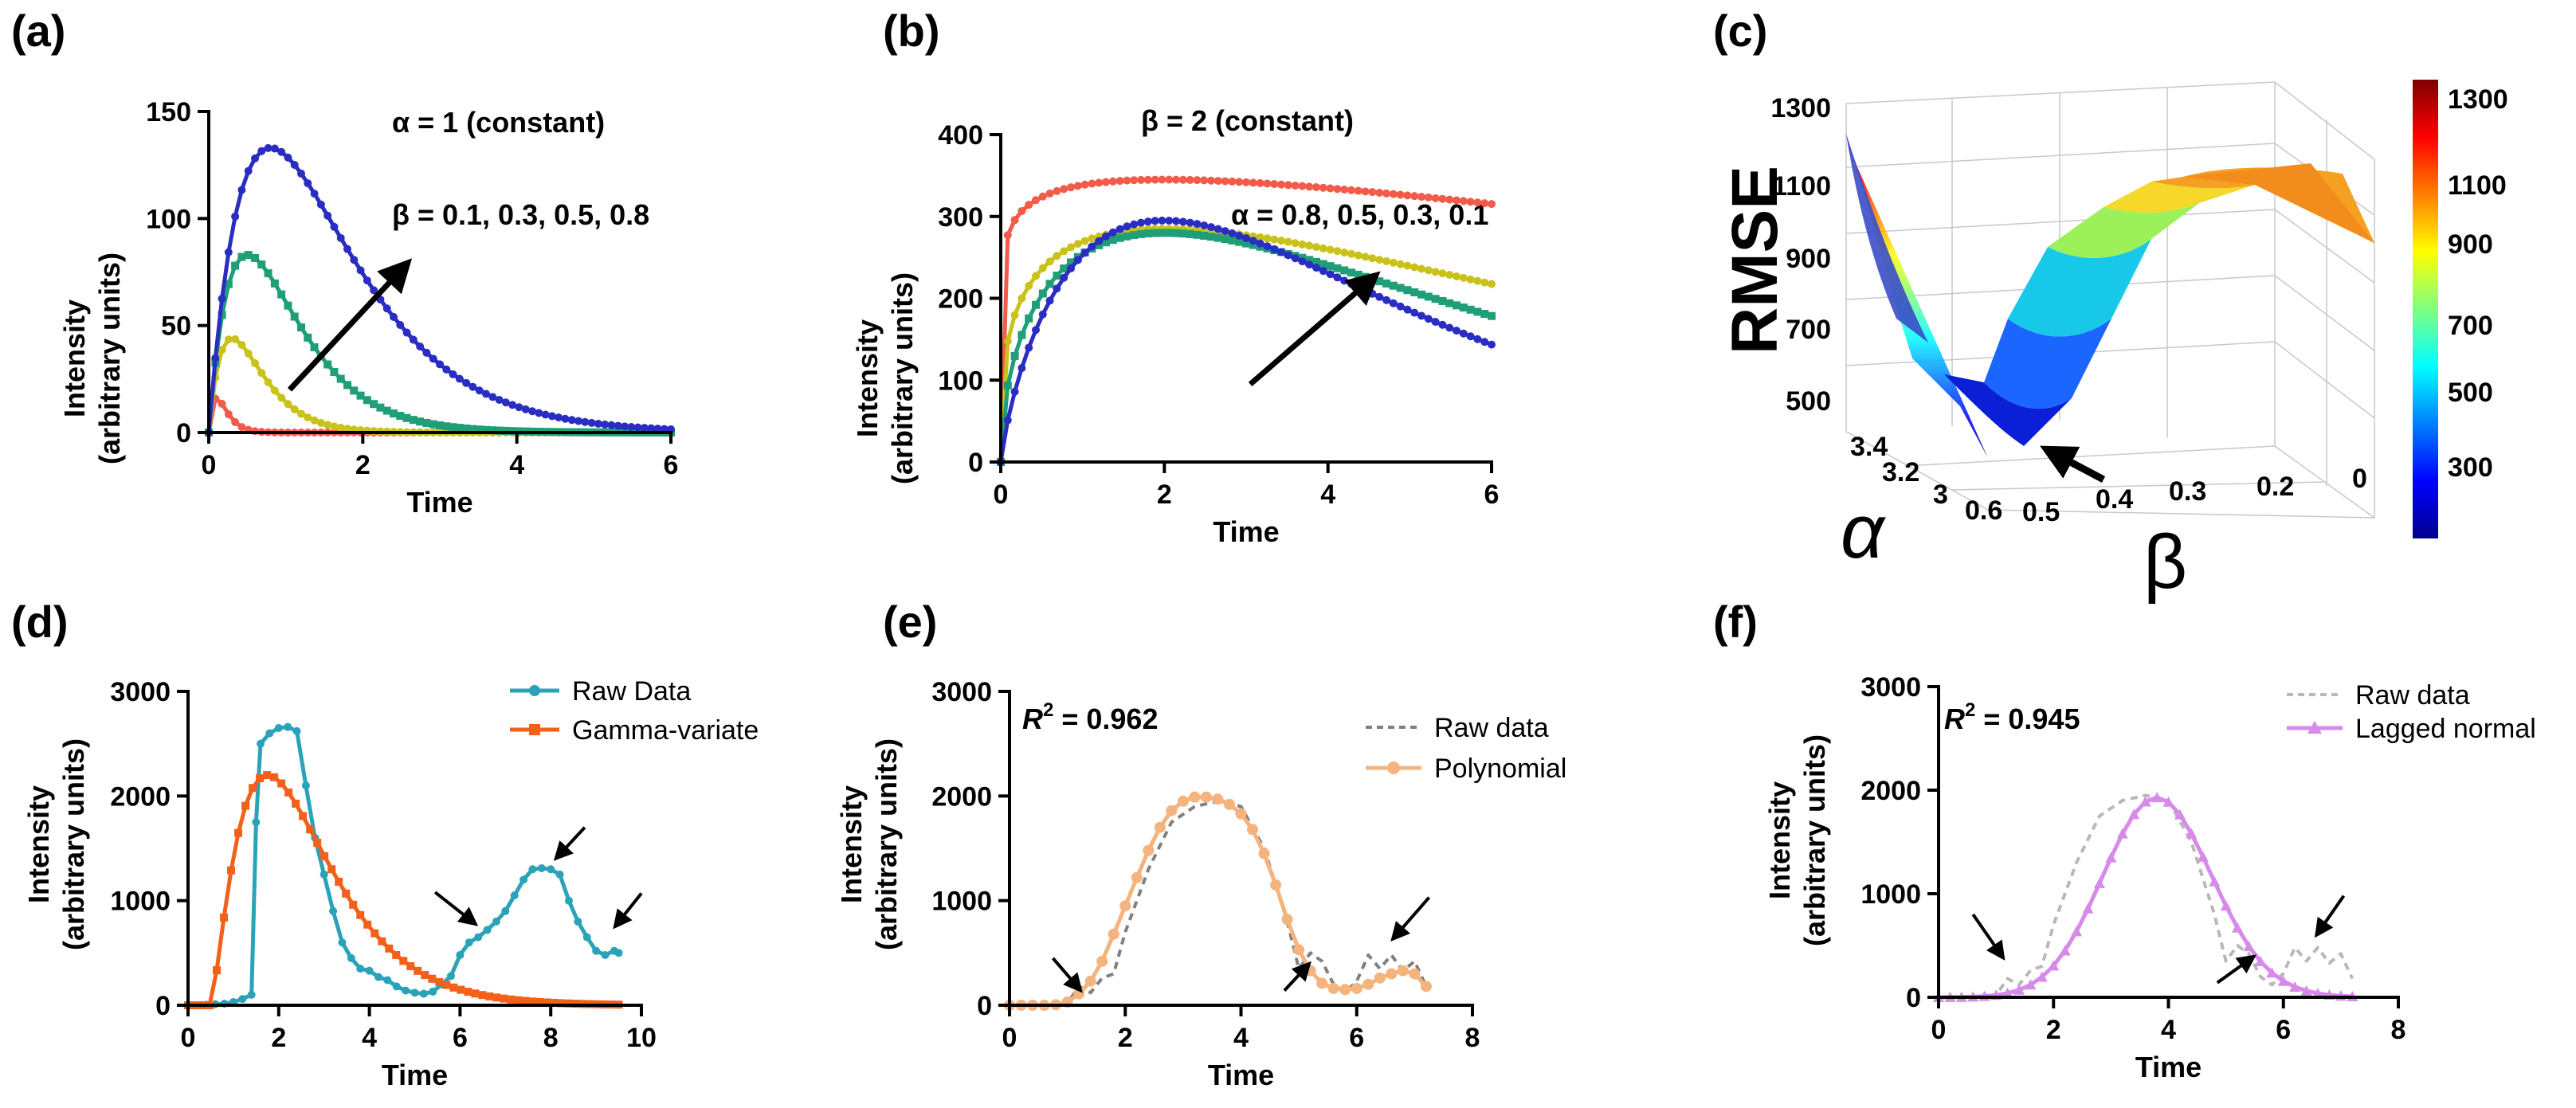 This screenshot has height=1108, width=2576. Describe the element at coordinates (1740, 31) in the screenshot. I see `panel-label-c: (c)` at that location.